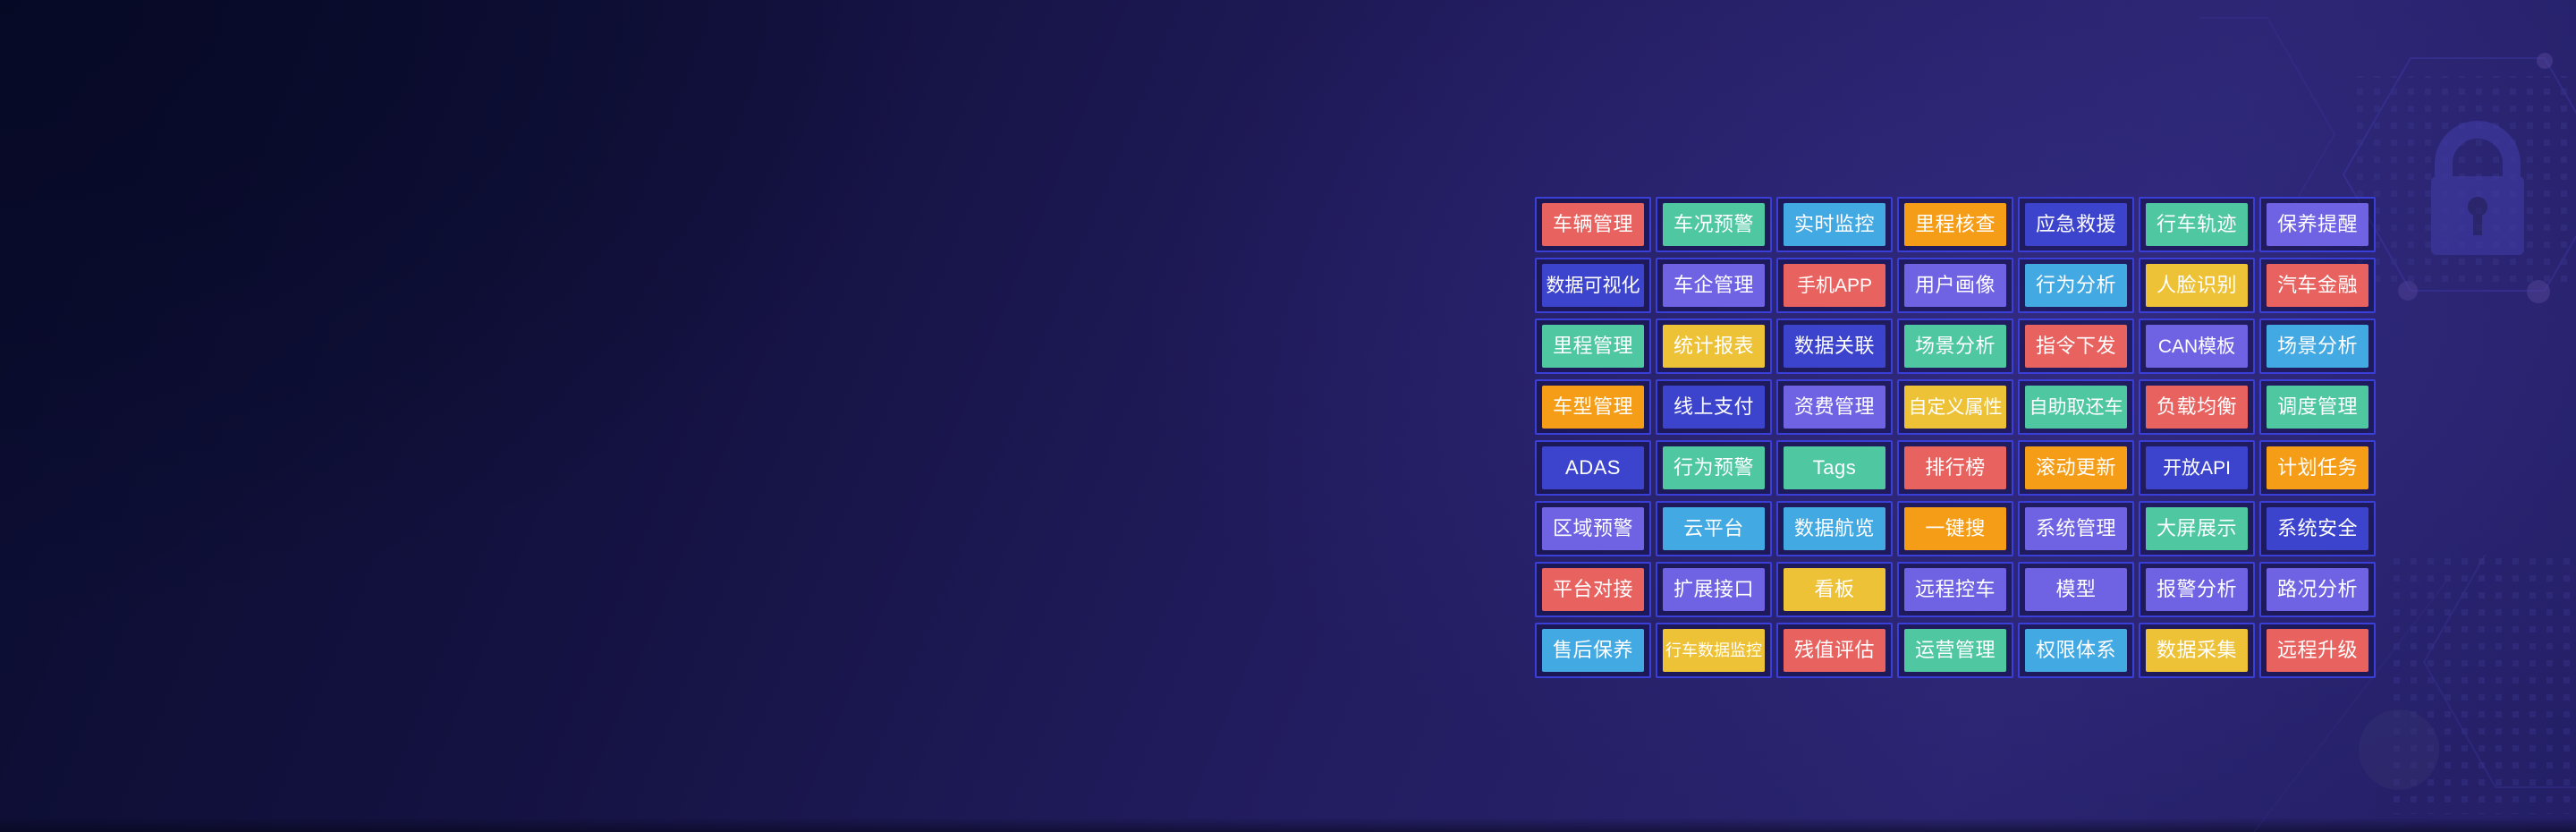  I want to click on dot-grid-pattern, so click(2482, 684).